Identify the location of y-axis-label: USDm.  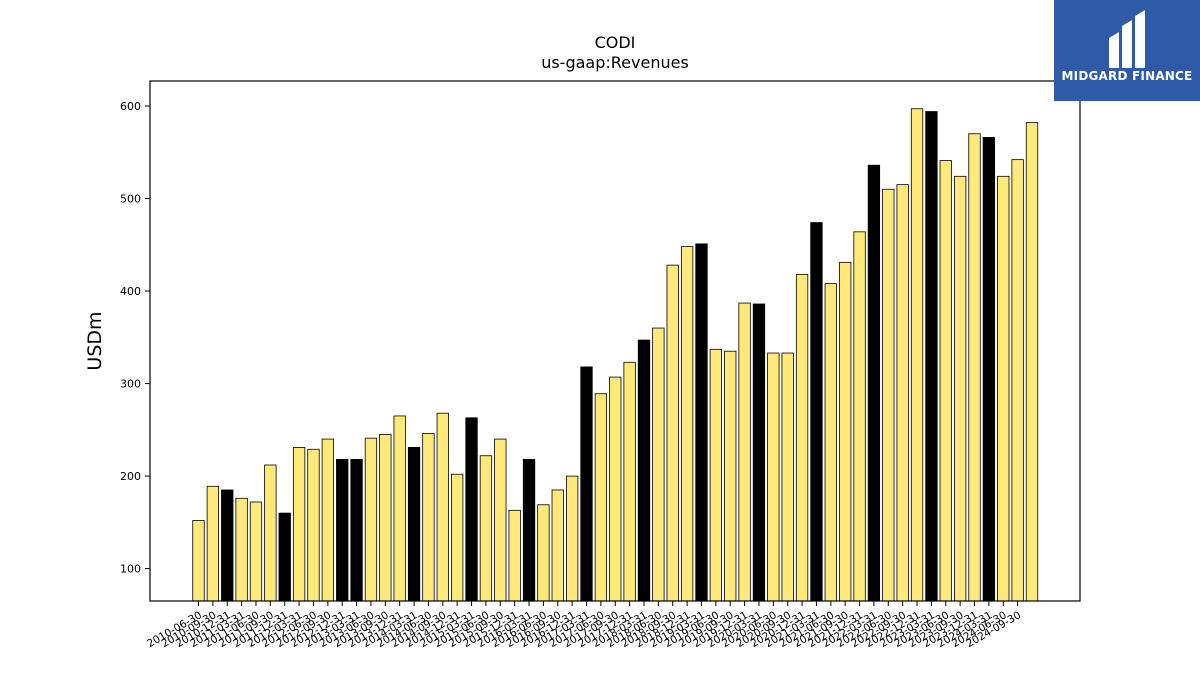
(95, 340).